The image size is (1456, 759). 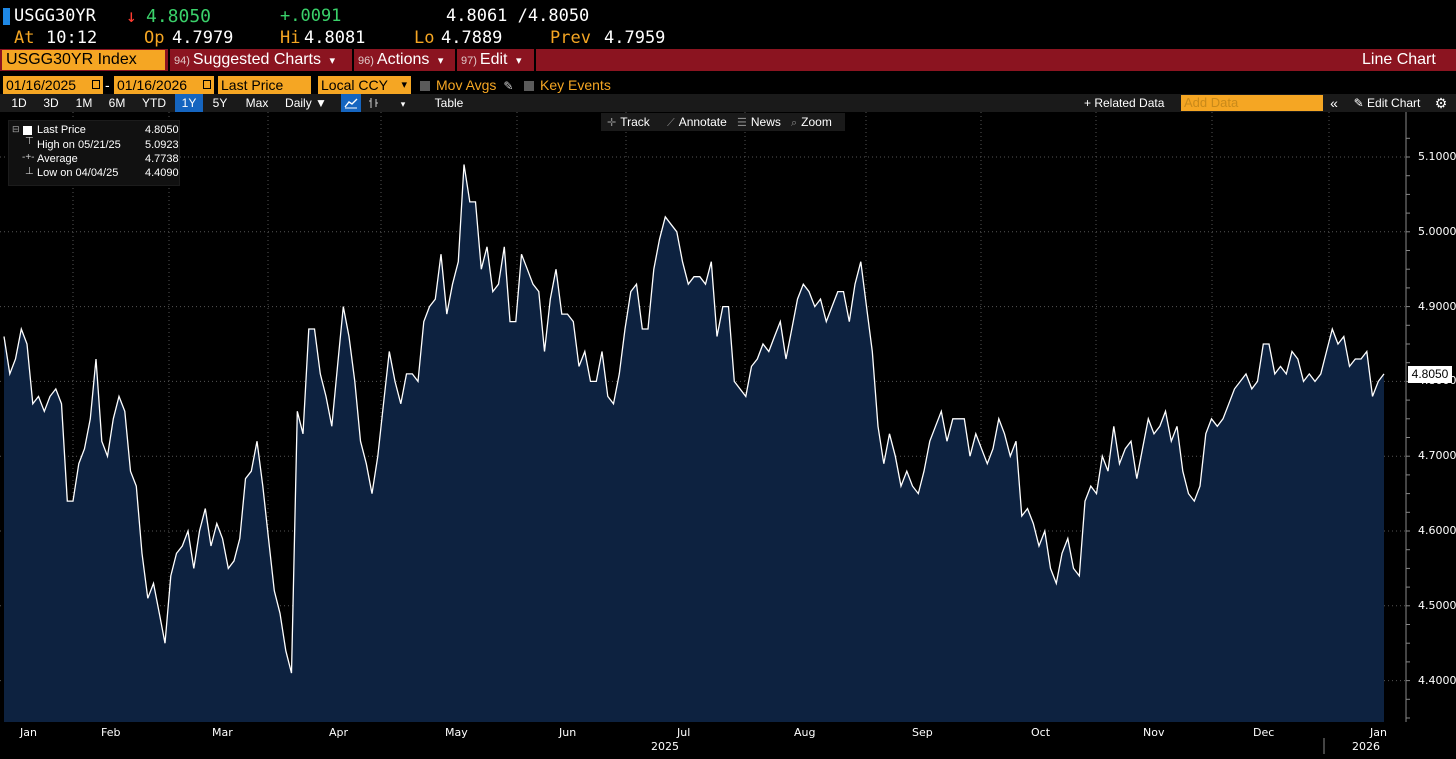 What do you see at coordinates (922, 732) in the screenshot?
I see `x-tick-label: Sep` at bounding box center [922, 732].